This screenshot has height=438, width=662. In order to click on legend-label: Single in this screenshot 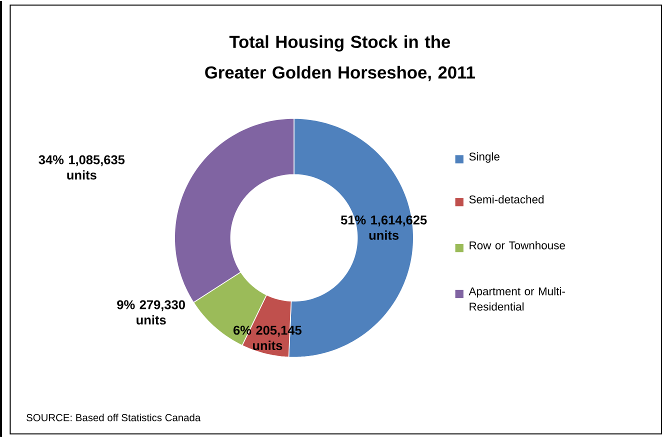, I will do `click(484, 157)`.